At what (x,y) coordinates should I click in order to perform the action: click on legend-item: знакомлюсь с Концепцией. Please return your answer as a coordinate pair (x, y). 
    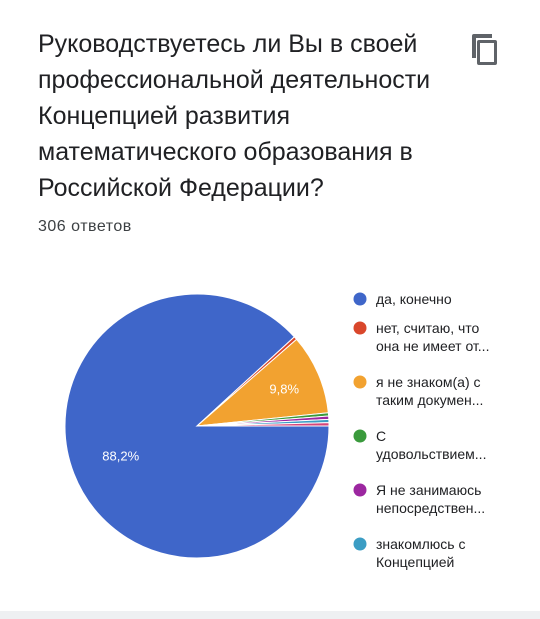
    Looking at the image, I should click on (409, 553).